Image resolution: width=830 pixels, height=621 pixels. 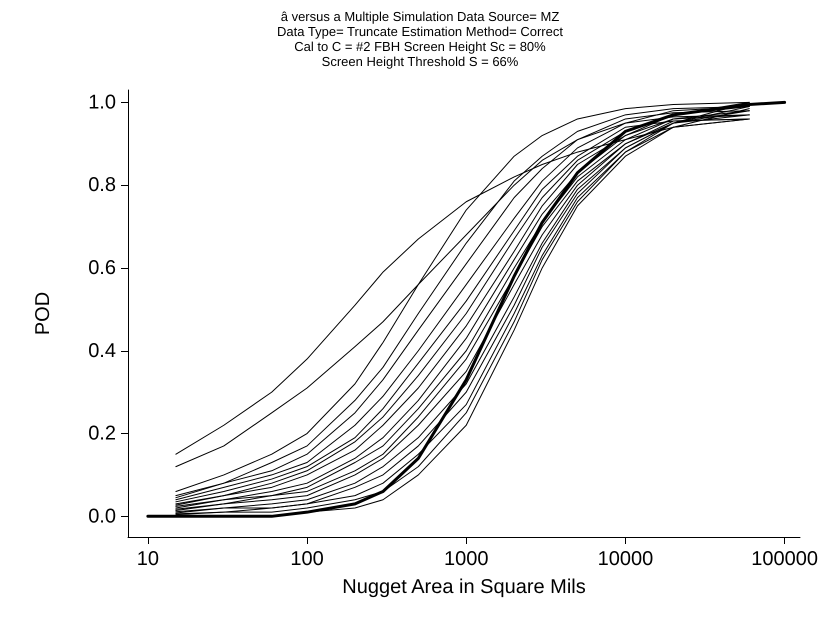 What do you see at coordinates (148, 559) in the screenshot?
I see `x-tick-label: 10` at bounding box center [148, 559].